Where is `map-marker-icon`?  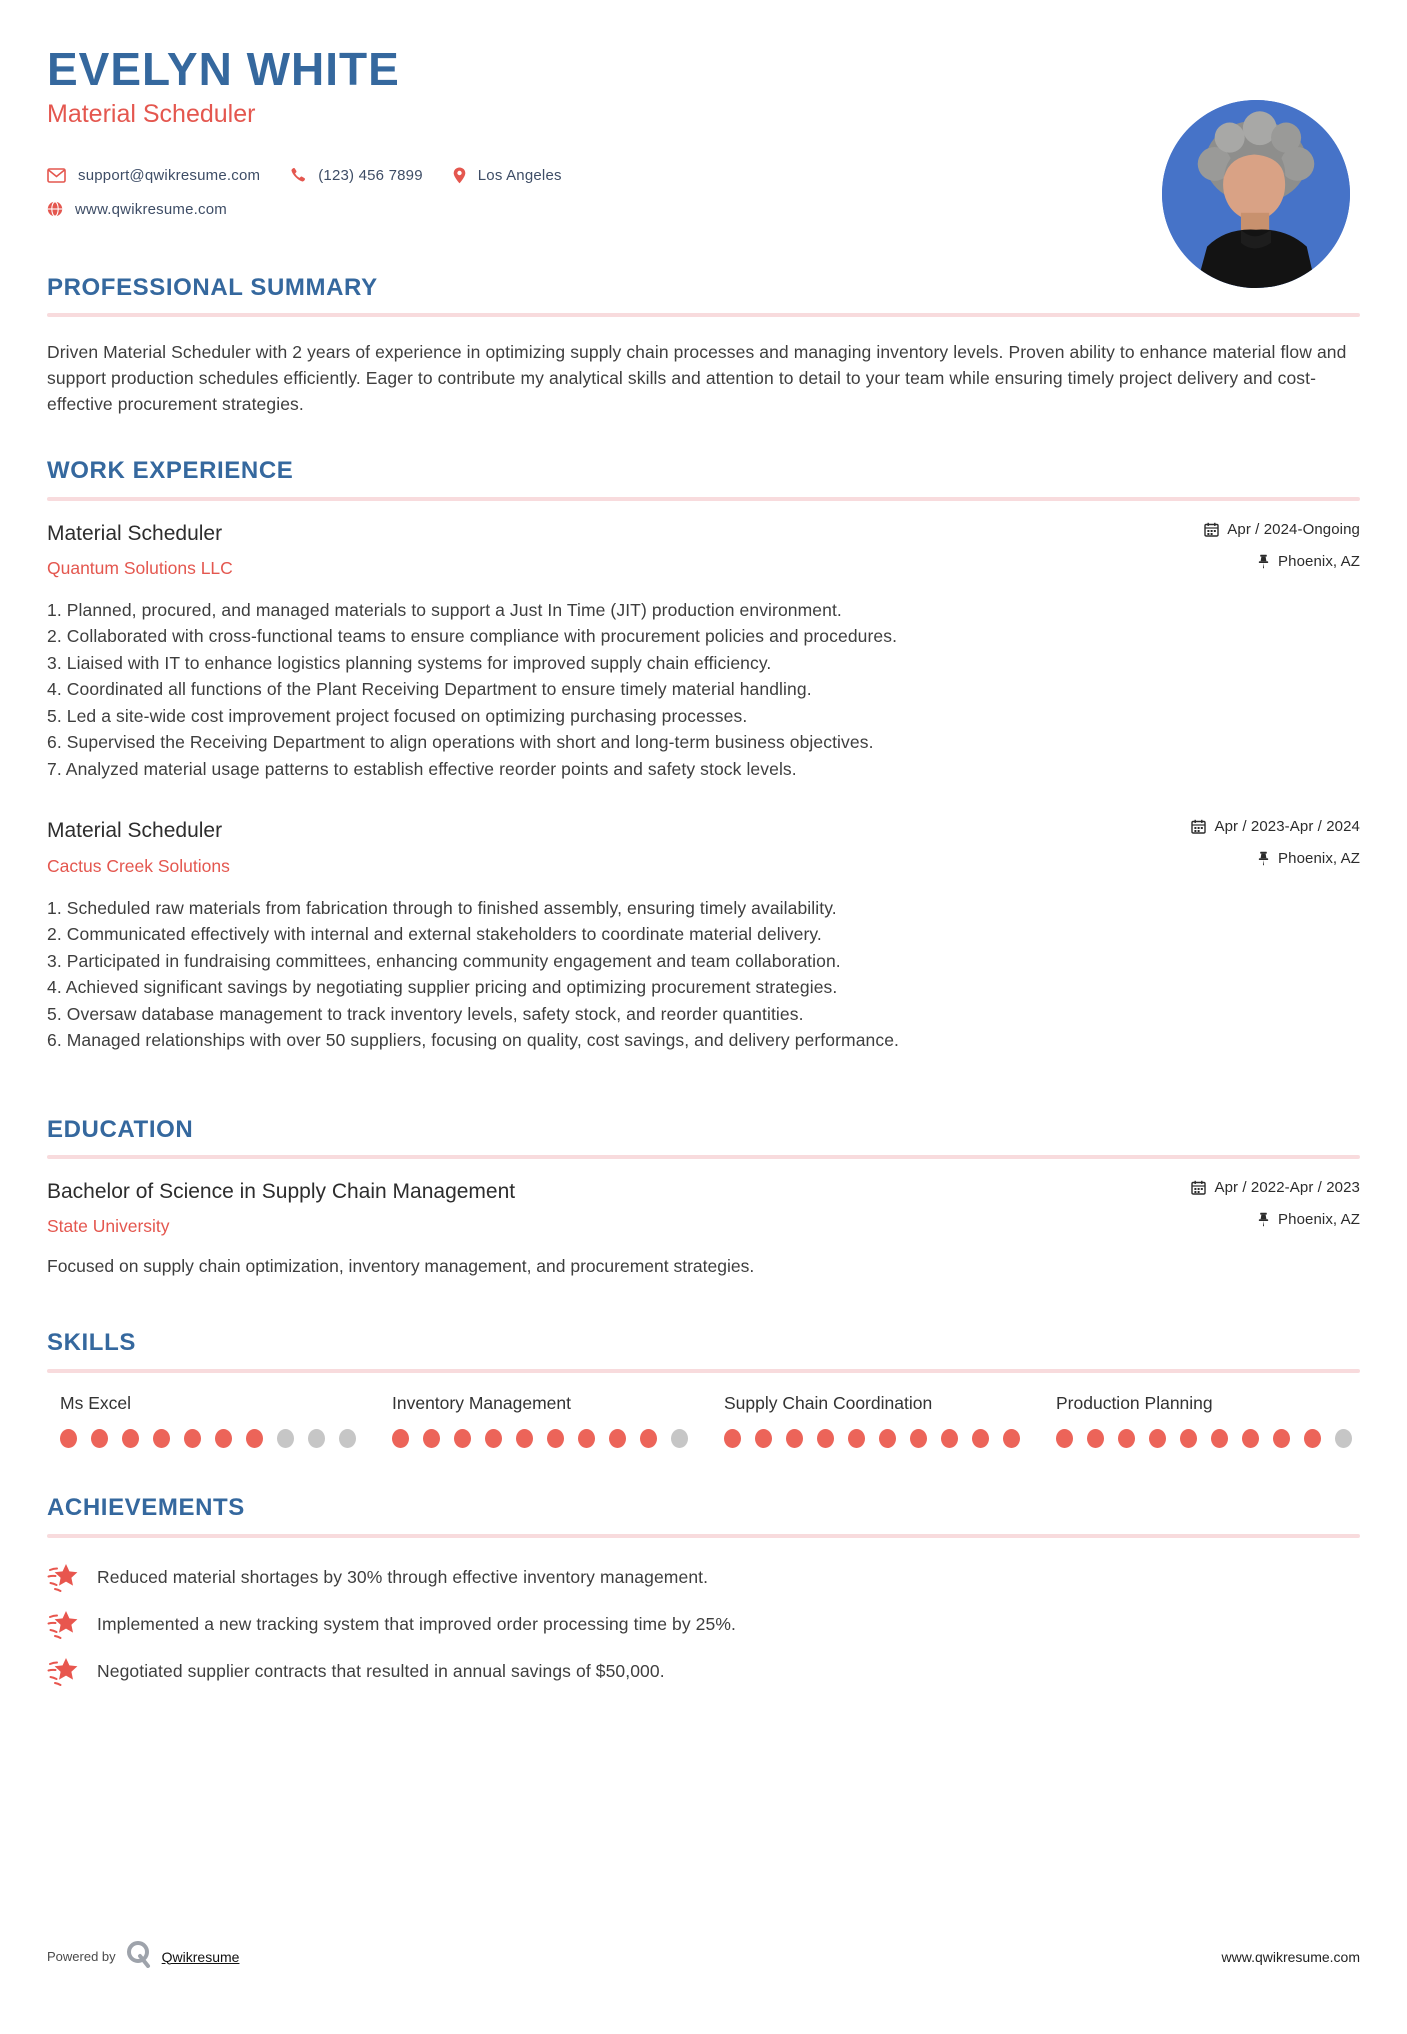 map-marker-icon is located at coordinates (459, 175).